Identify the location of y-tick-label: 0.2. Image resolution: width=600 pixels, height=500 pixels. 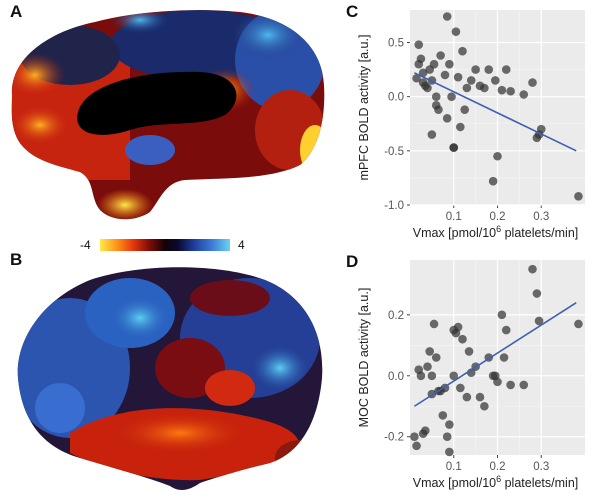
(396, 316).